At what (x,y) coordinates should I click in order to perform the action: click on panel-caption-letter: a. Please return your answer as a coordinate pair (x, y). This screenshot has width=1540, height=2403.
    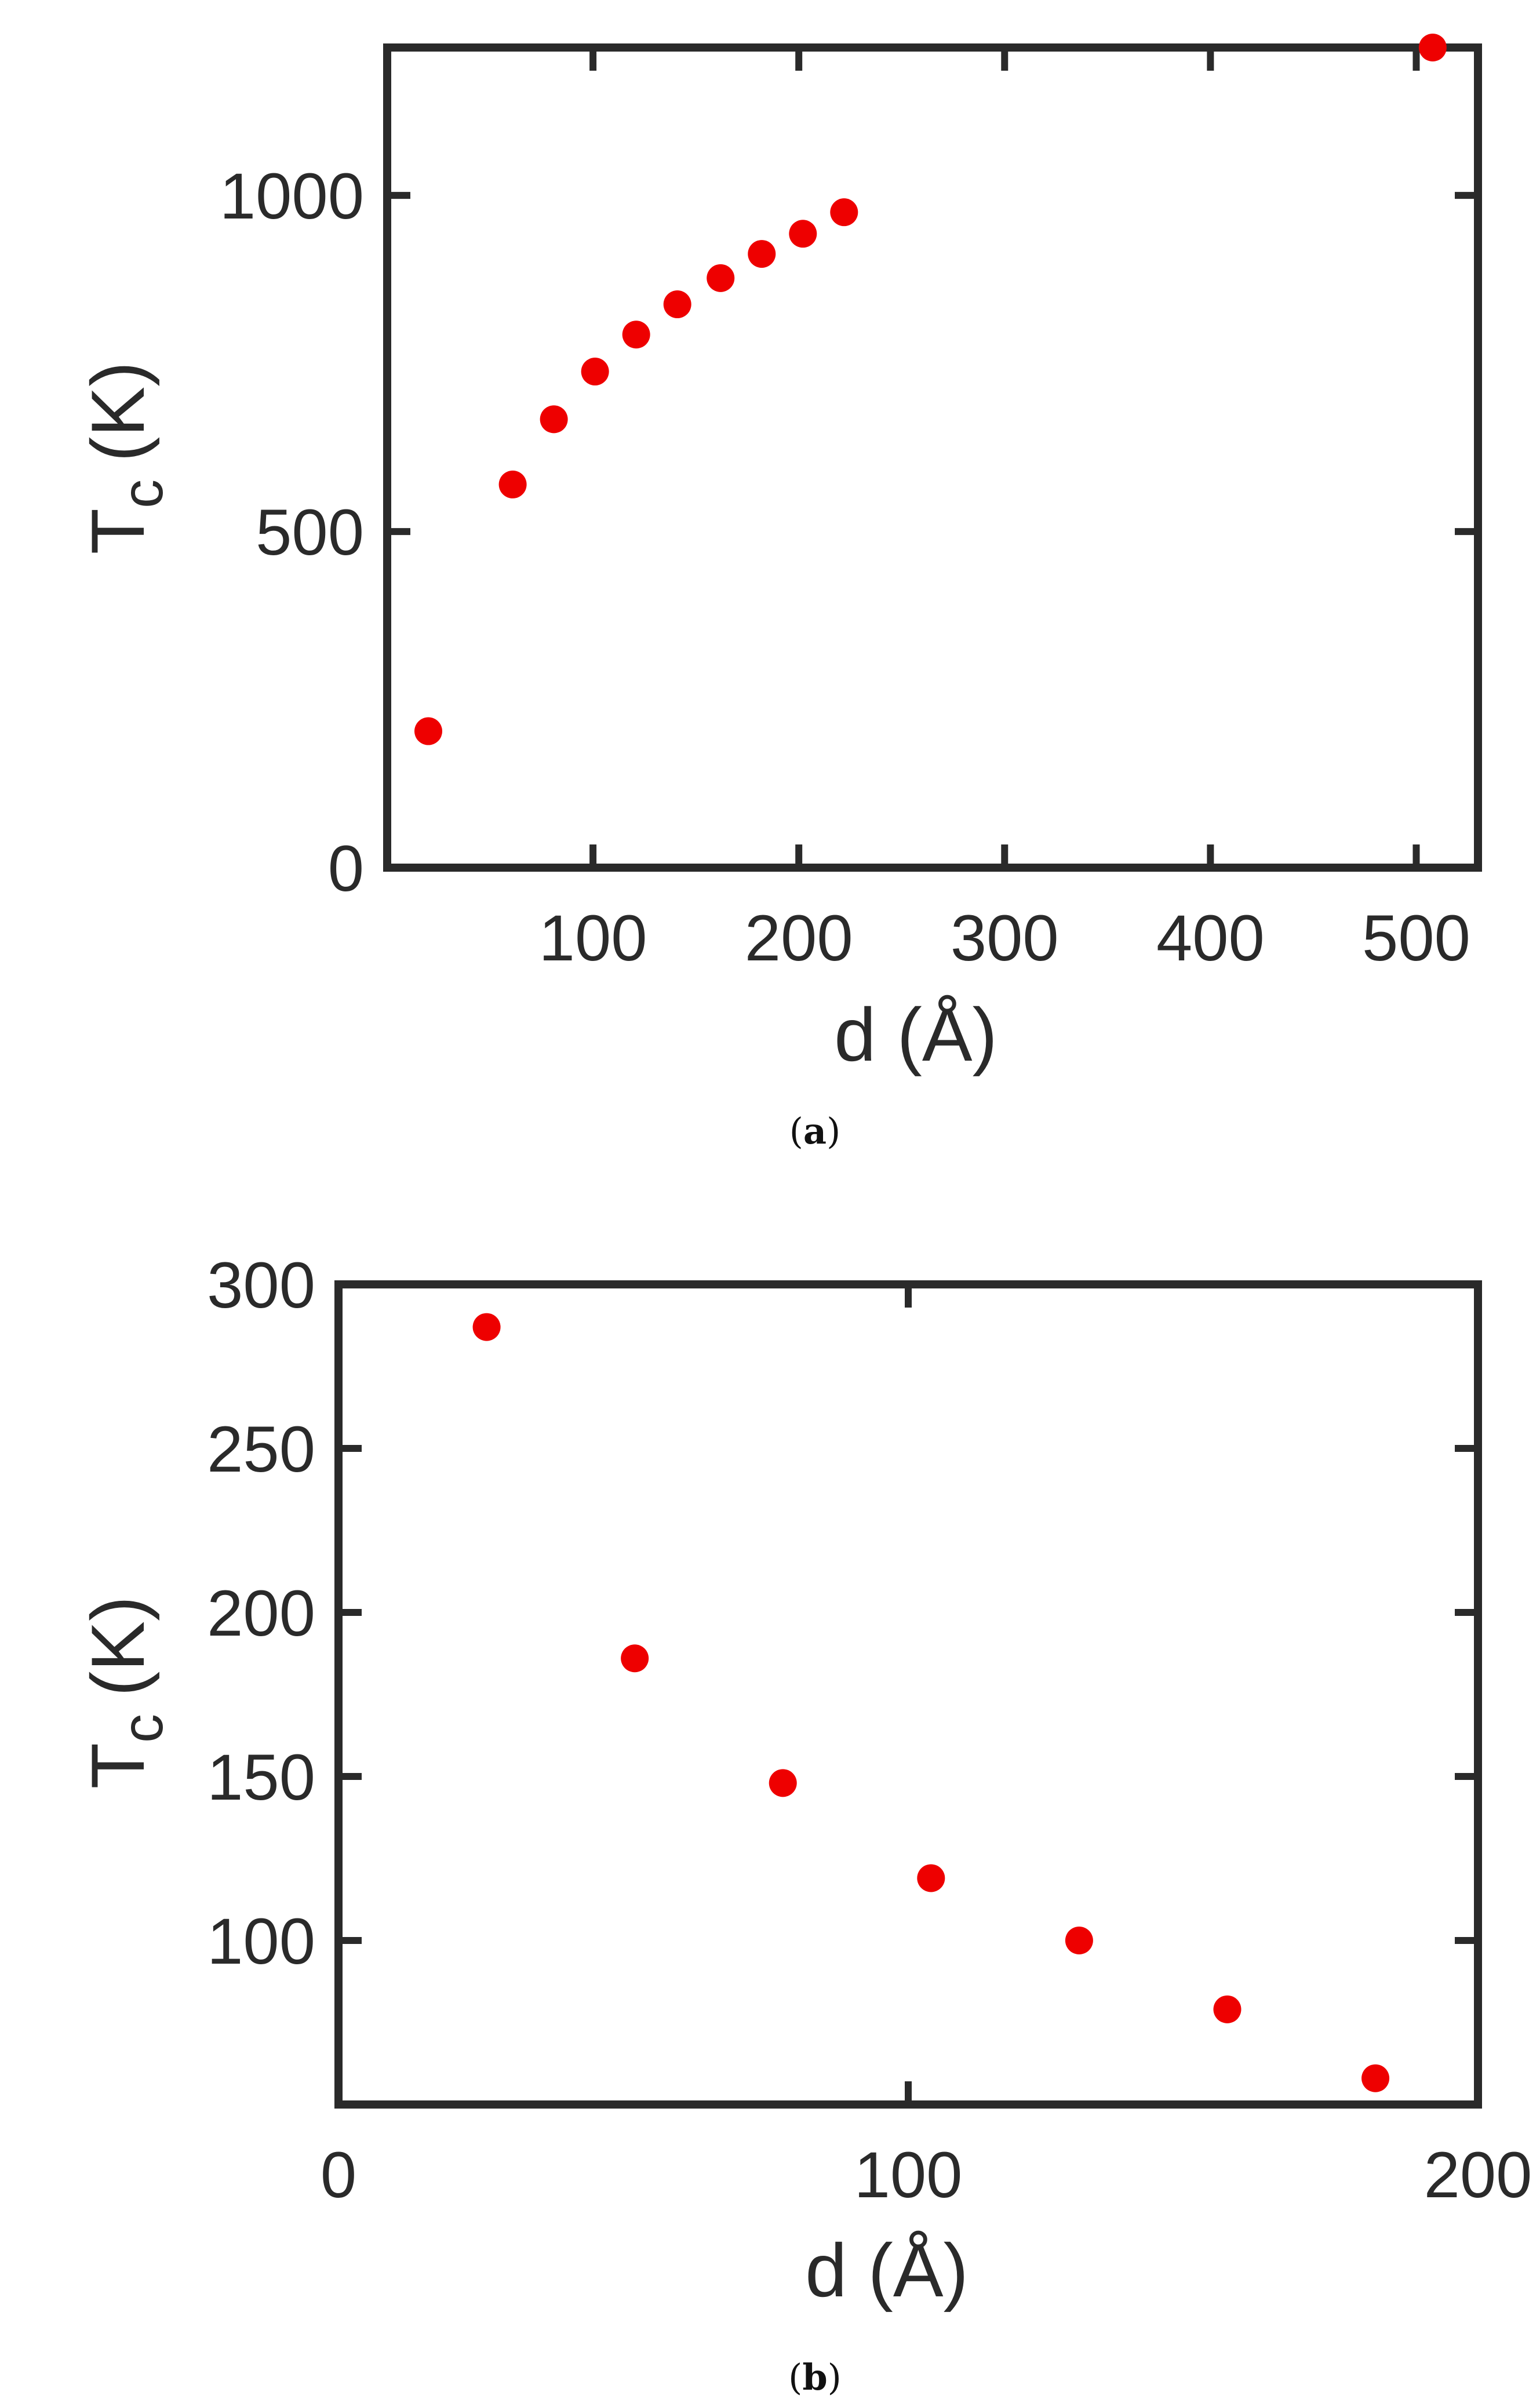
    Looking at the image, I should click on (815, 1131).